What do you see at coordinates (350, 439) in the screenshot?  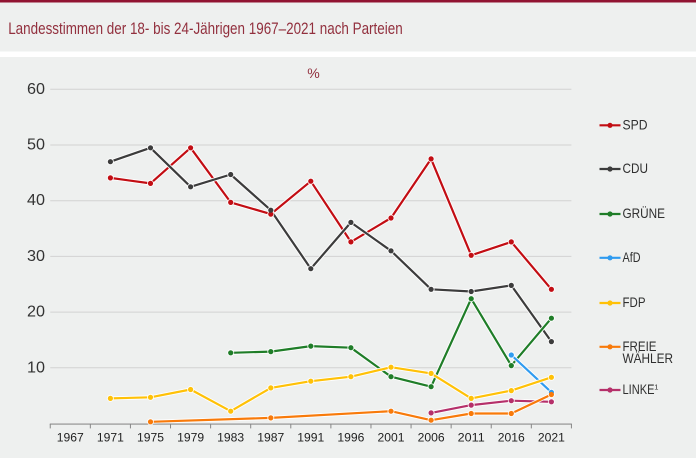 I see `svg-text: 1996` at bounding box center [350, 439].